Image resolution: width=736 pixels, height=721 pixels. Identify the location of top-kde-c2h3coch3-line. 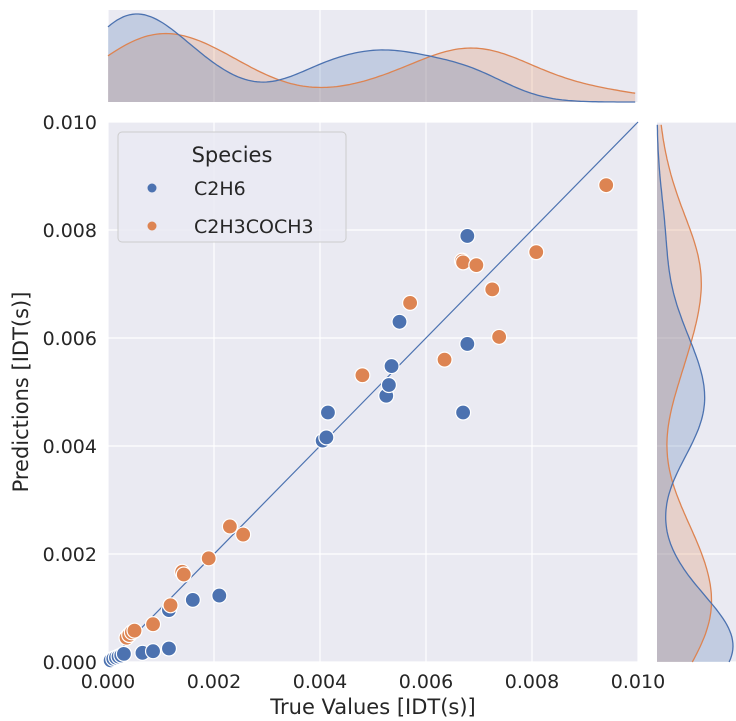
(371, 63).